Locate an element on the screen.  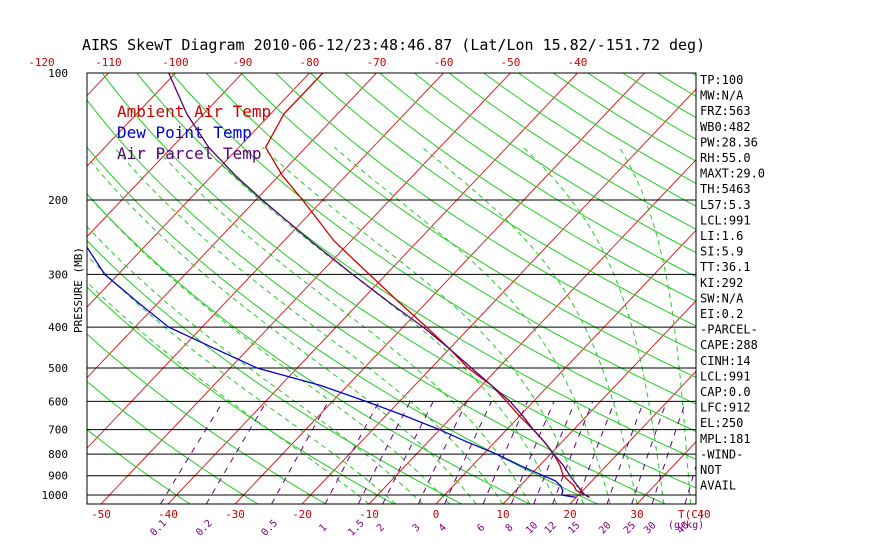
sounding-index: TP:100 is located at coordinates (721, 80).